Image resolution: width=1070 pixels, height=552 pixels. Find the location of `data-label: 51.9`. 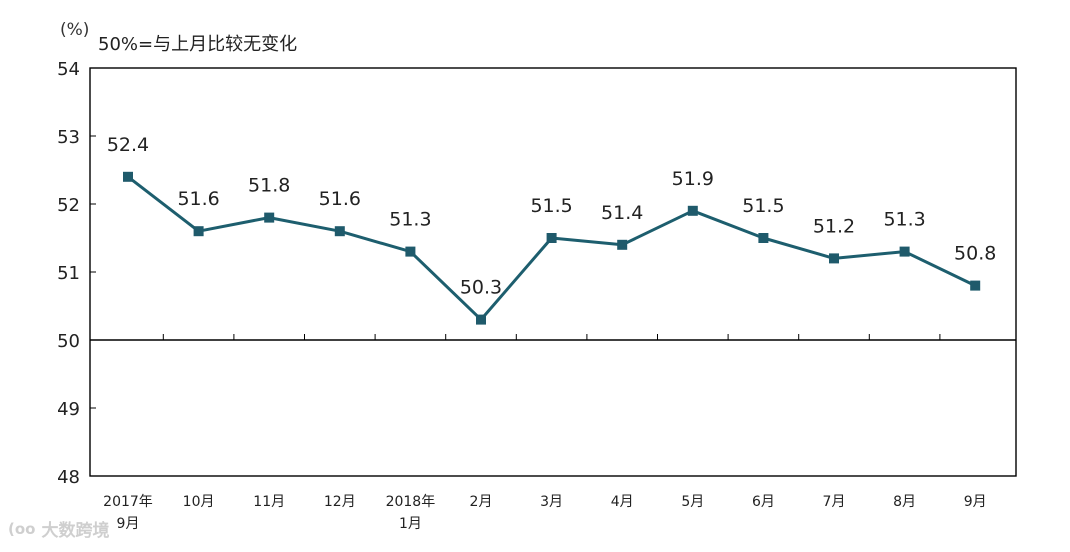

data-label: 51.9 is located at coordinates (693, 179).